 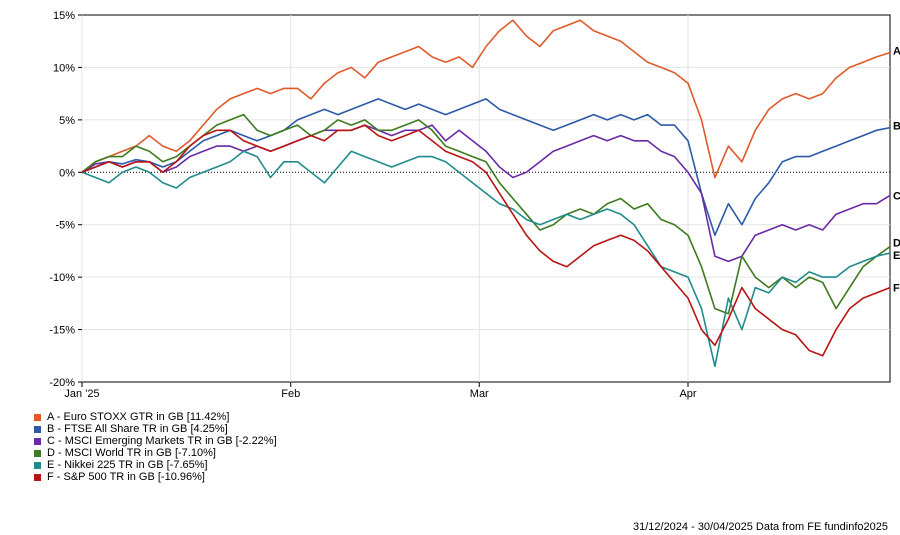 I want to click on x-tick-label: Jan '25, so click(x=81, y=394).